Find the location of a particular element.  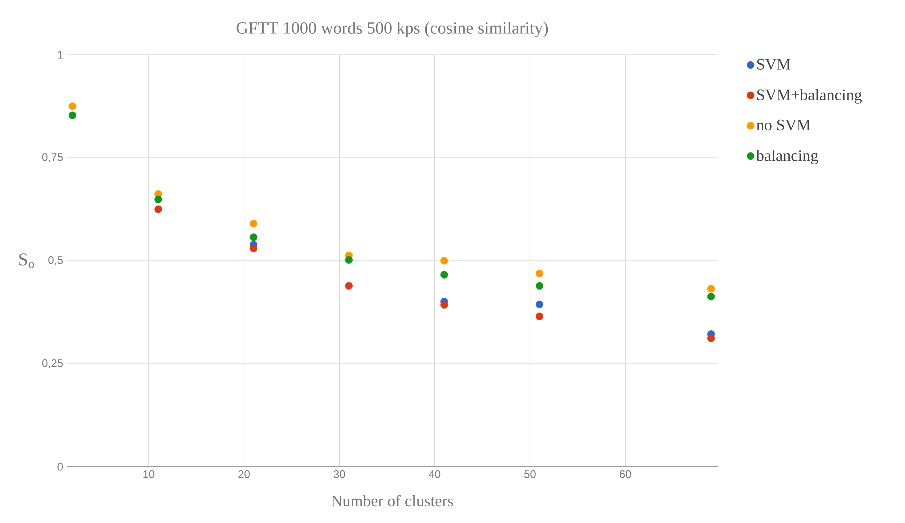

legend-label: balancing is located at coordinates (787, 157).